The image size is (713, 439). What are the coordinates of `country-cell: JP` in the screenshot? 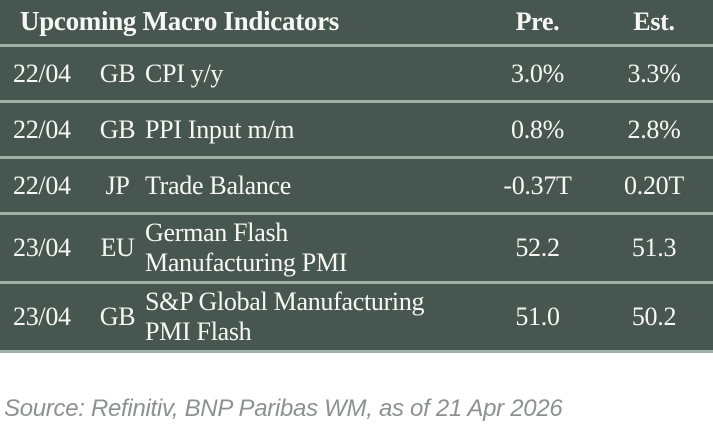 It's located at (117, 185).